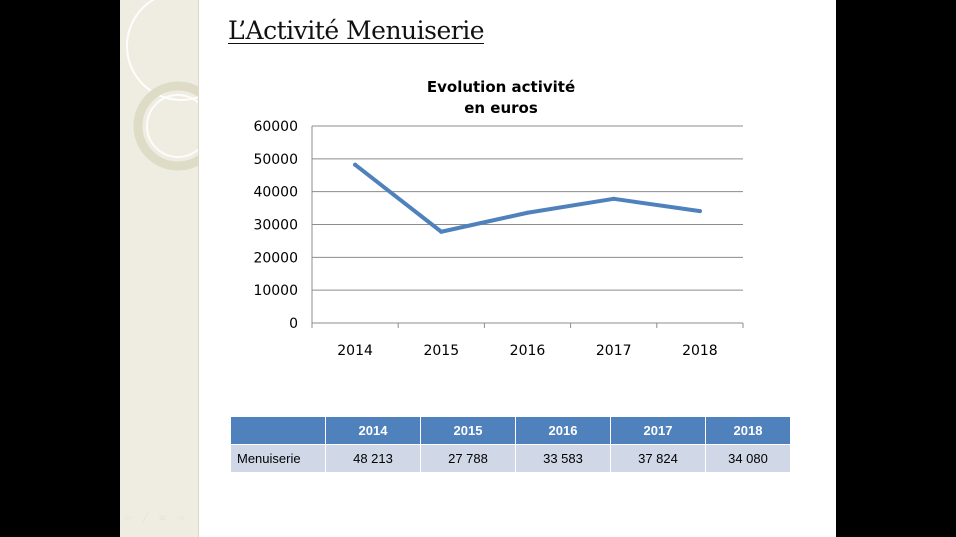 The image size is (956, 537). Describe the element at coordinates (181, 518) in the screenshot. I see `forward-arrow-icon: ⇨` at that location.